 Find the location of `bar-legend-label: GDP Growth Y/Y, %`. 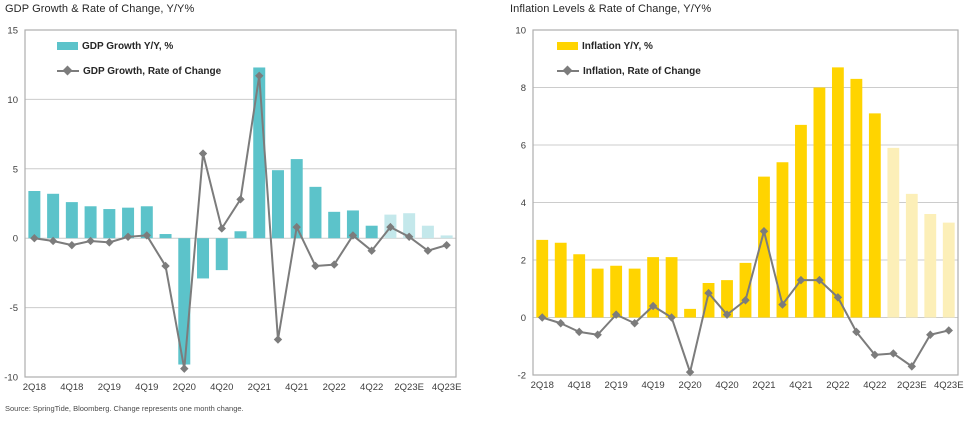

bar-legend-label: GDP Growth Y/Y, % is located at coordinates (128, 46).